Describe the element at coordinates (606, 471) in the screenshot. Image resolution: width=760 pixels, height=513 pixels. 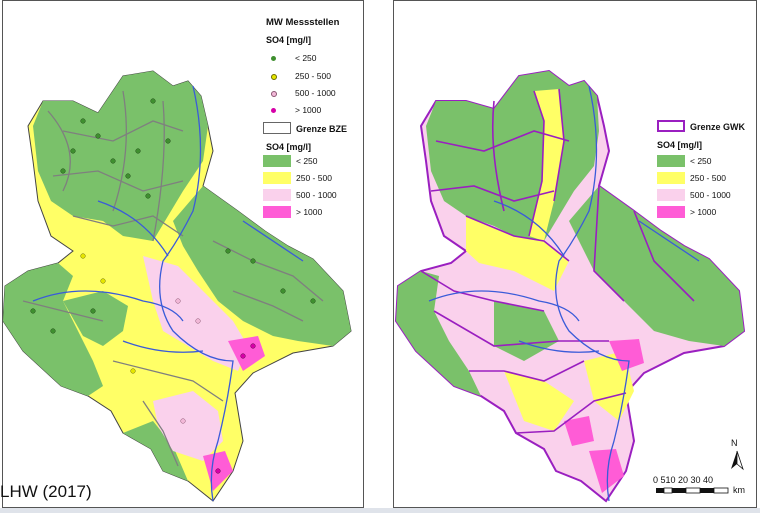
I see `gwk-magenta-south2` at that location.